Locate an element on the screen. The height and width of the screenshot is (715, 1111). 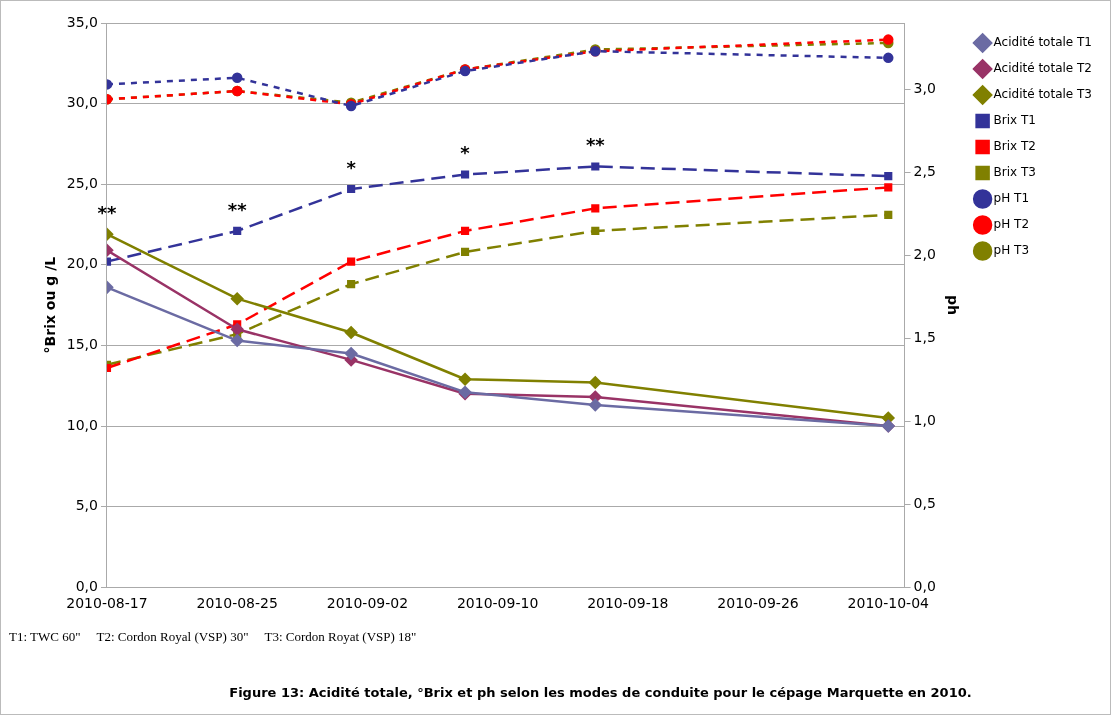
caption: Figure 13: Acidité totale, °Brix et ph selon les modes de conduite pour le cépage Marquette en 2010. is located at coordinates (600, 692).